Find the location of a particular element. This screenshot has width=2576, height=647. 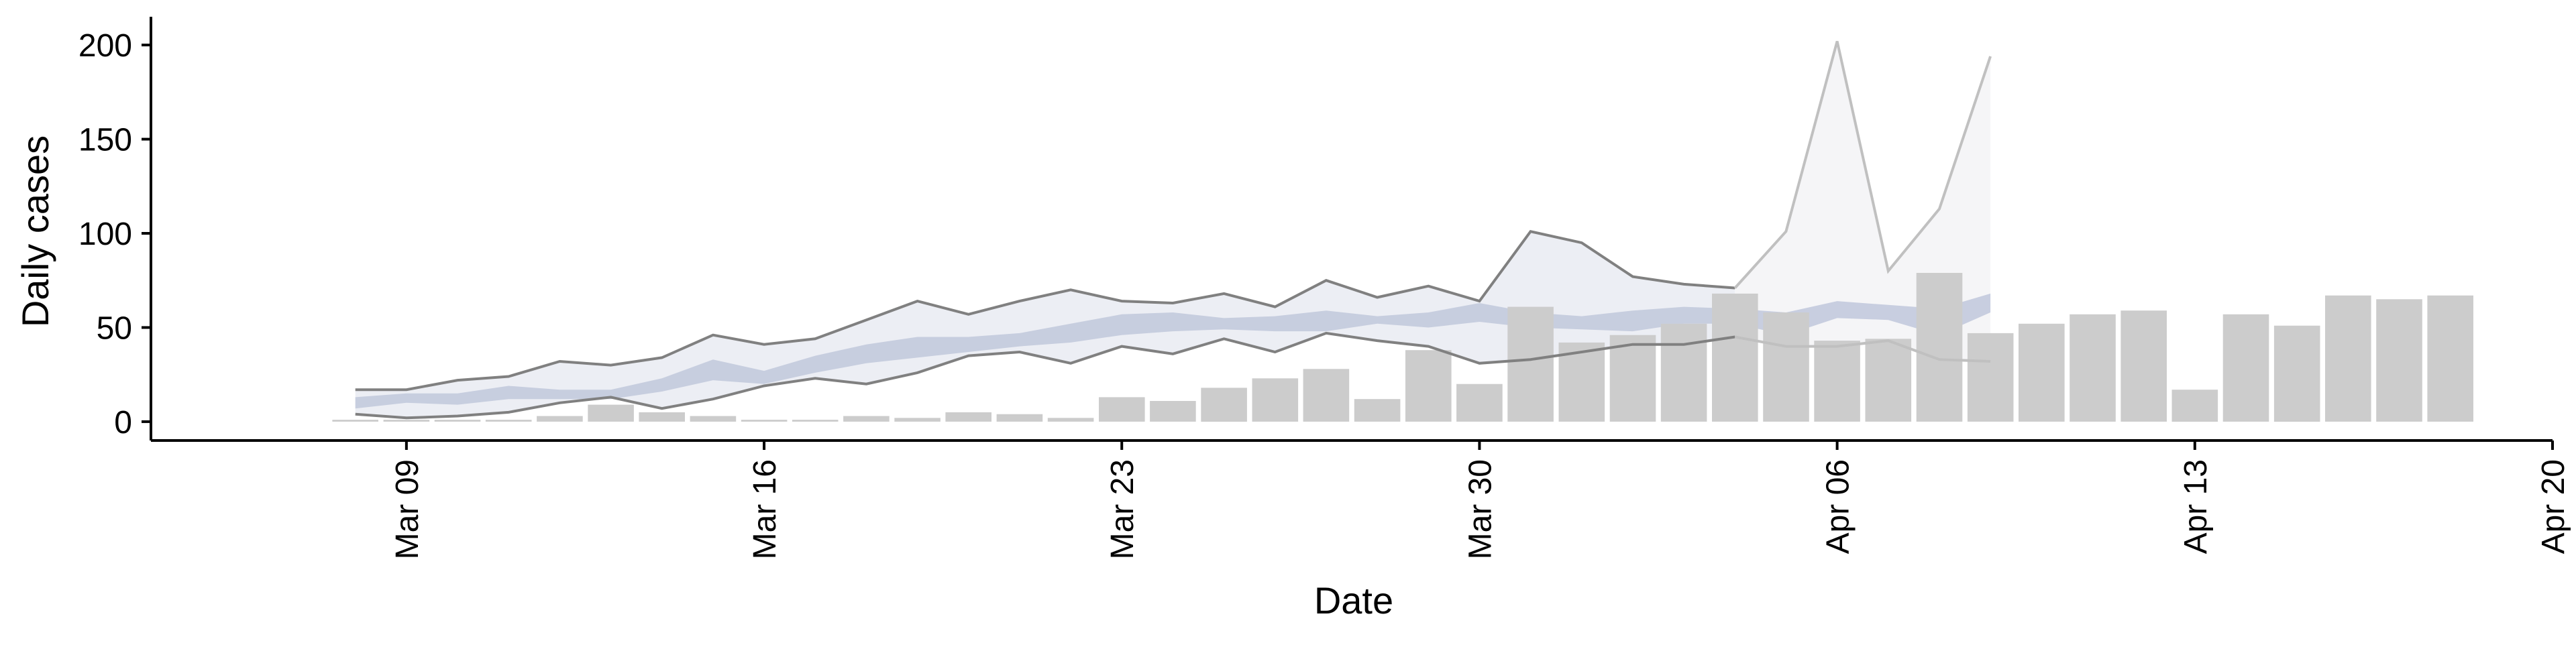

x-tick-label: Mar 09 is located at coordinates (407, 509).